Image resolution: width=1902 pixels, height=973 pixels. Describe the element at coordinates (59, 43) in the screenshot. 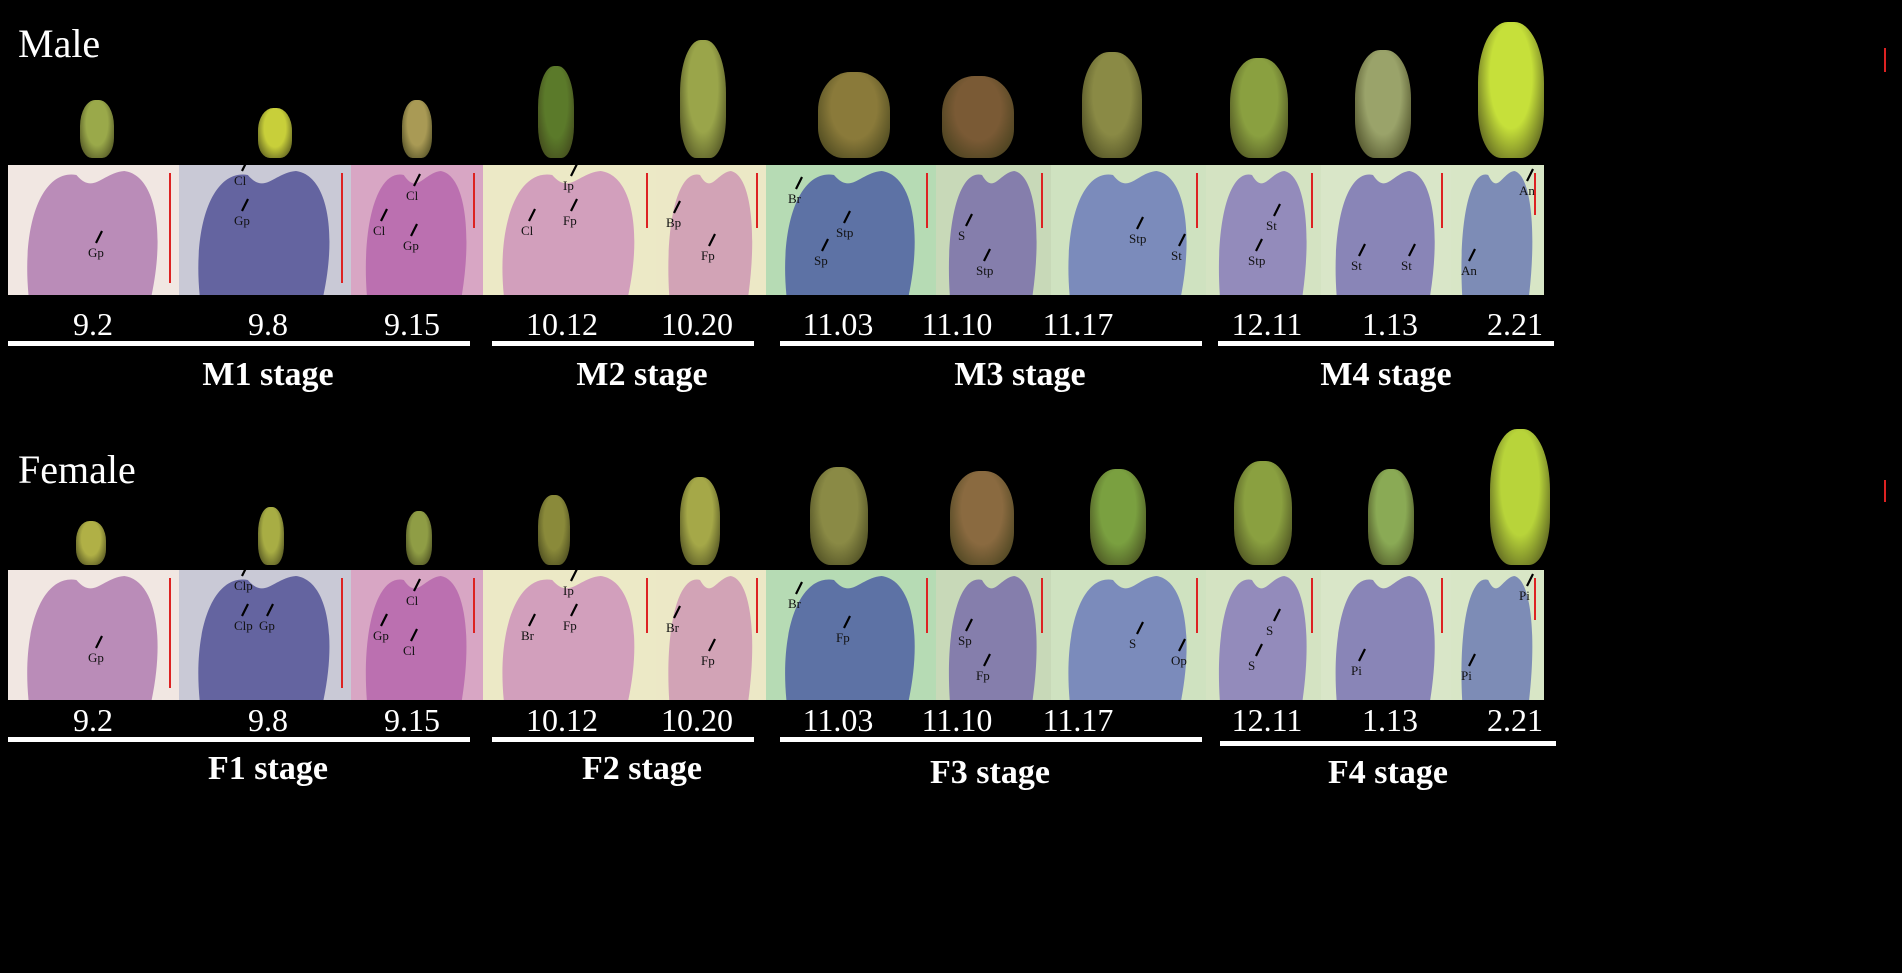

I see `male-title: Male` at that location.